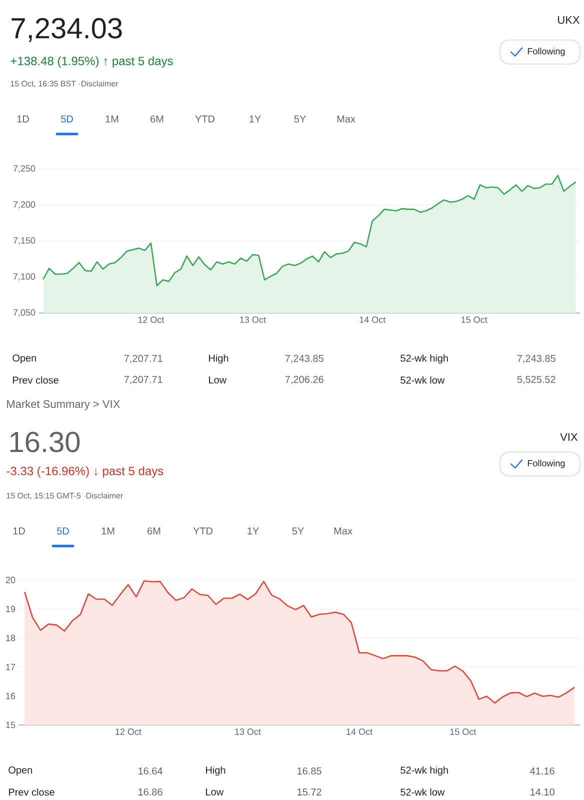 This screenshot has width=584, height=800. Describe the element at coordinates (24, 169) in the screenshot. I see `y-tick-label: 7,250` at that location.